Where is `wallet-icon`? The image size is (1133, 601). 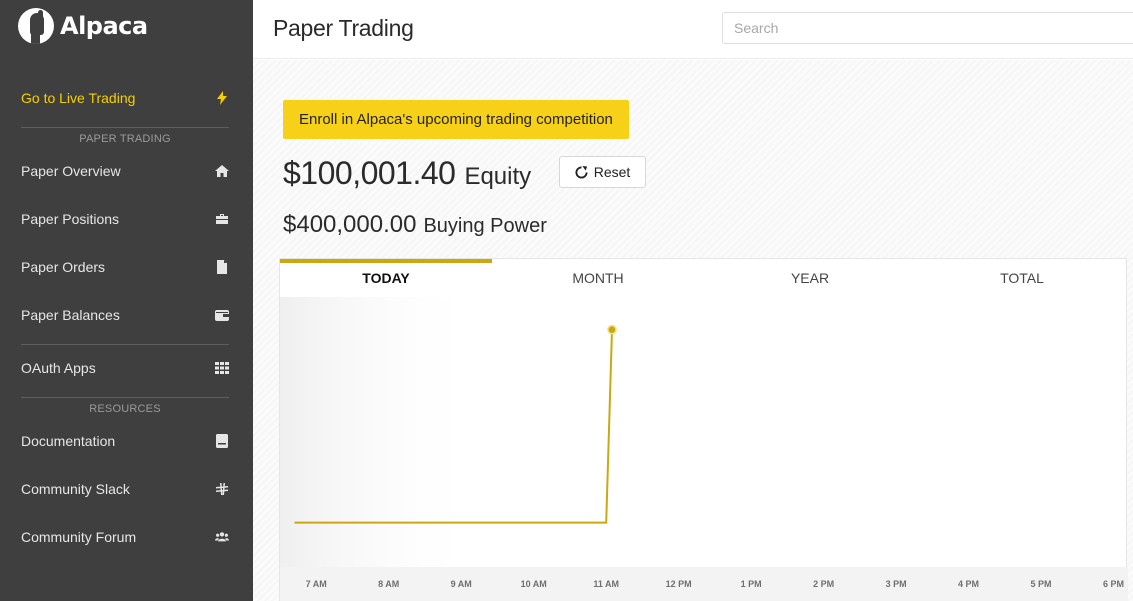 wallet-icon is located at coordinates (222, 315).